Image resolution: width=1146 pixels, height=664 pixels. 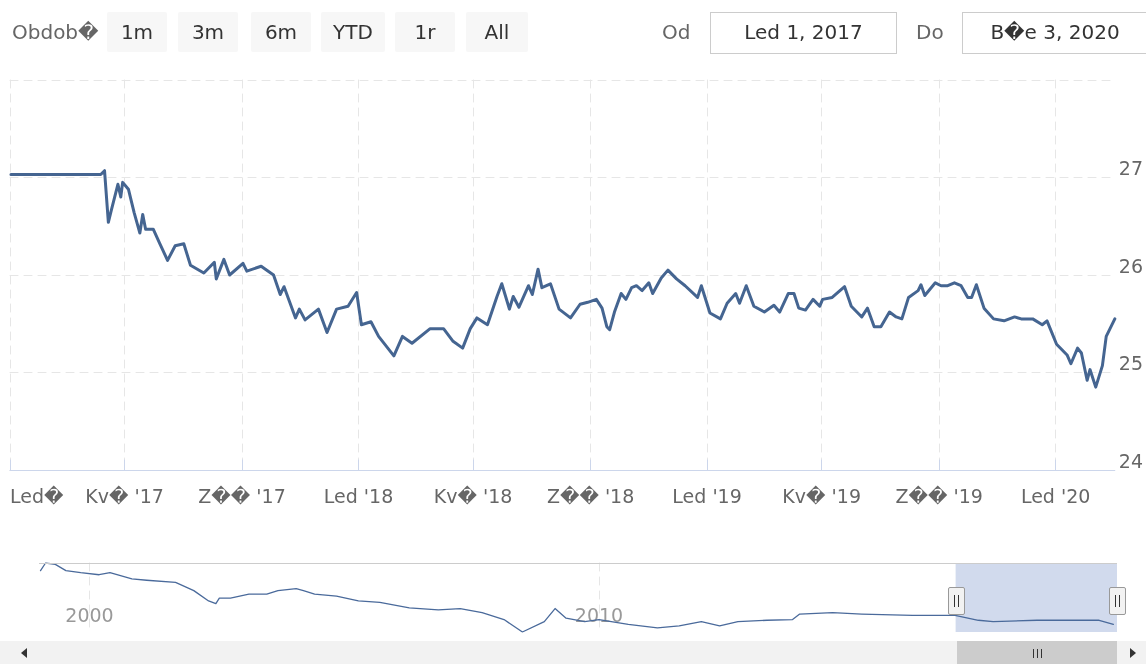 I want to click on x-tick-label: Led�, so click(x=37, y=495).